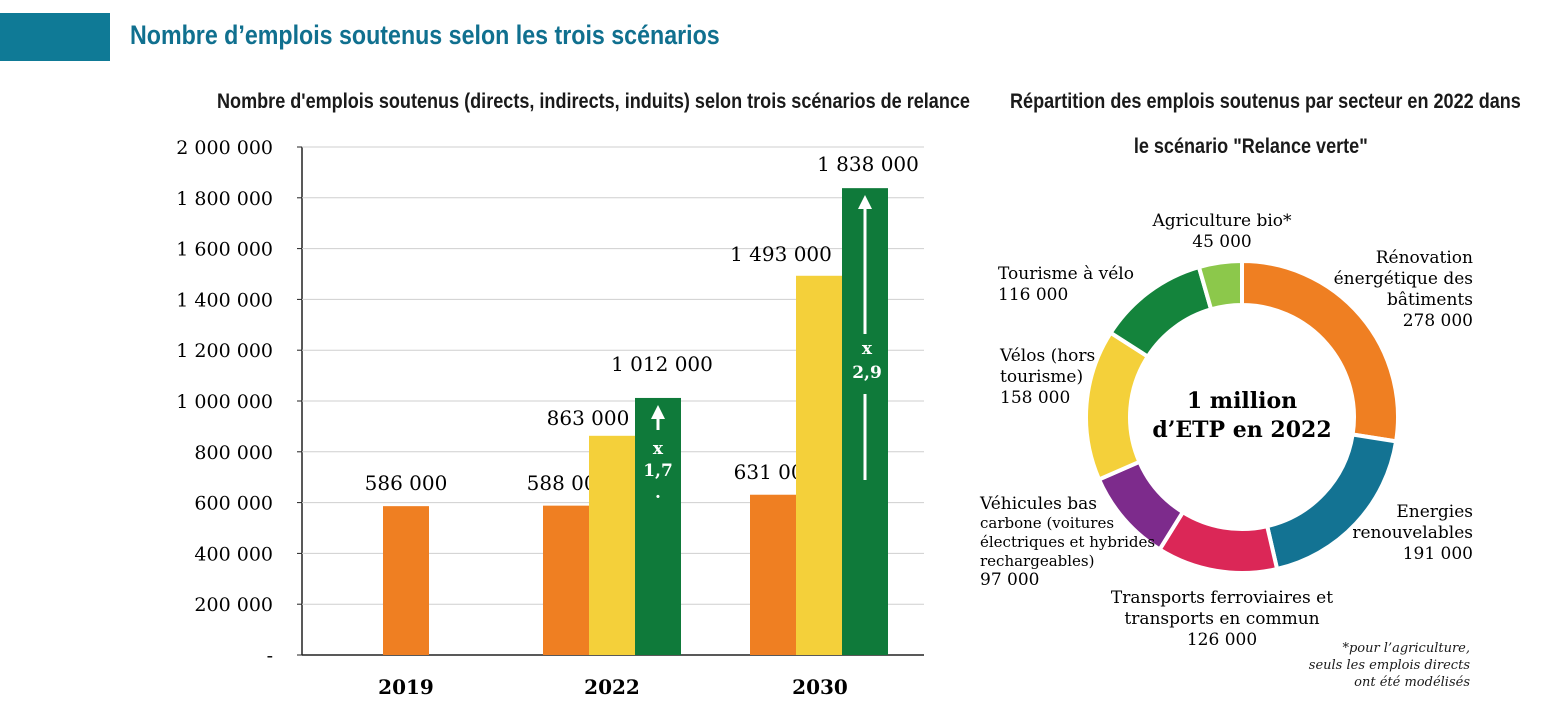 Image resolution: width=1554 pixels, height=718 pixels. I want to click on slice-name-label: électriques et hybrides, so click(1067, 542).